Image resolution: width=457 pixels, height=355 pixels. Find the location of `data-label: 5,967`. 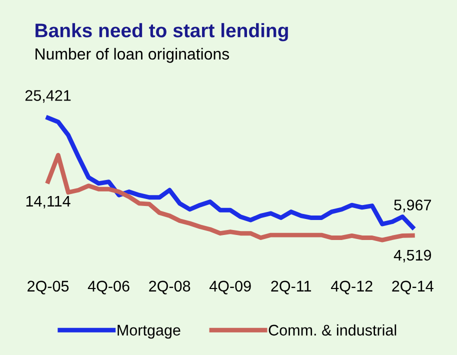

data-label: 5,967 is located at coordinates (412, 206).